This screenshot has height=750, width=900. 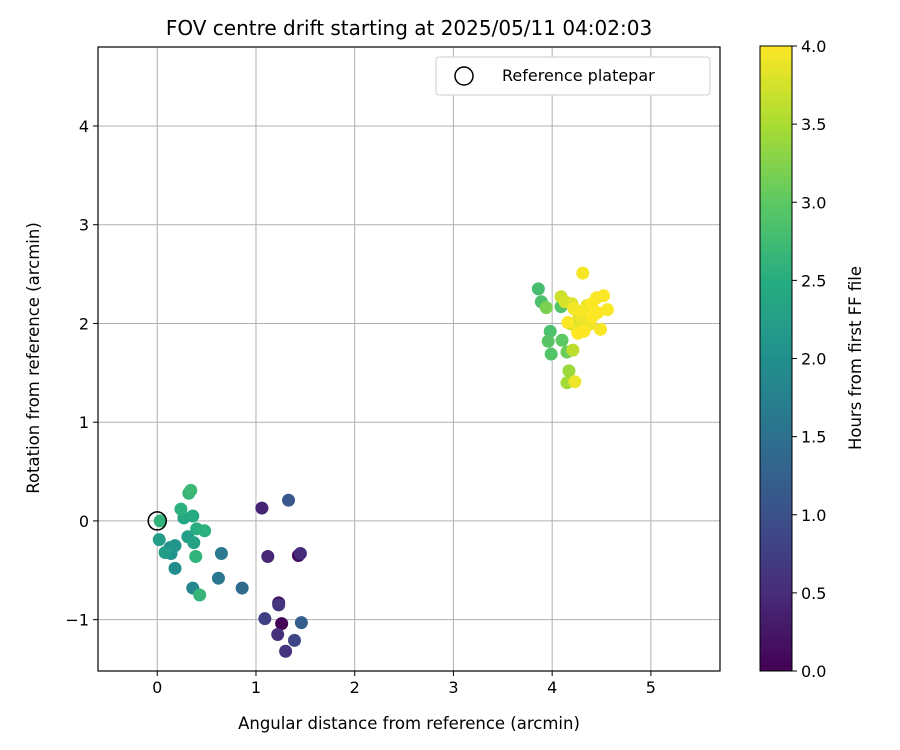 What do you see at coordinates (813, 202) in the screenshot?
I see `colorbar-tick-label: 3.0` at bounding box center [813, 202].